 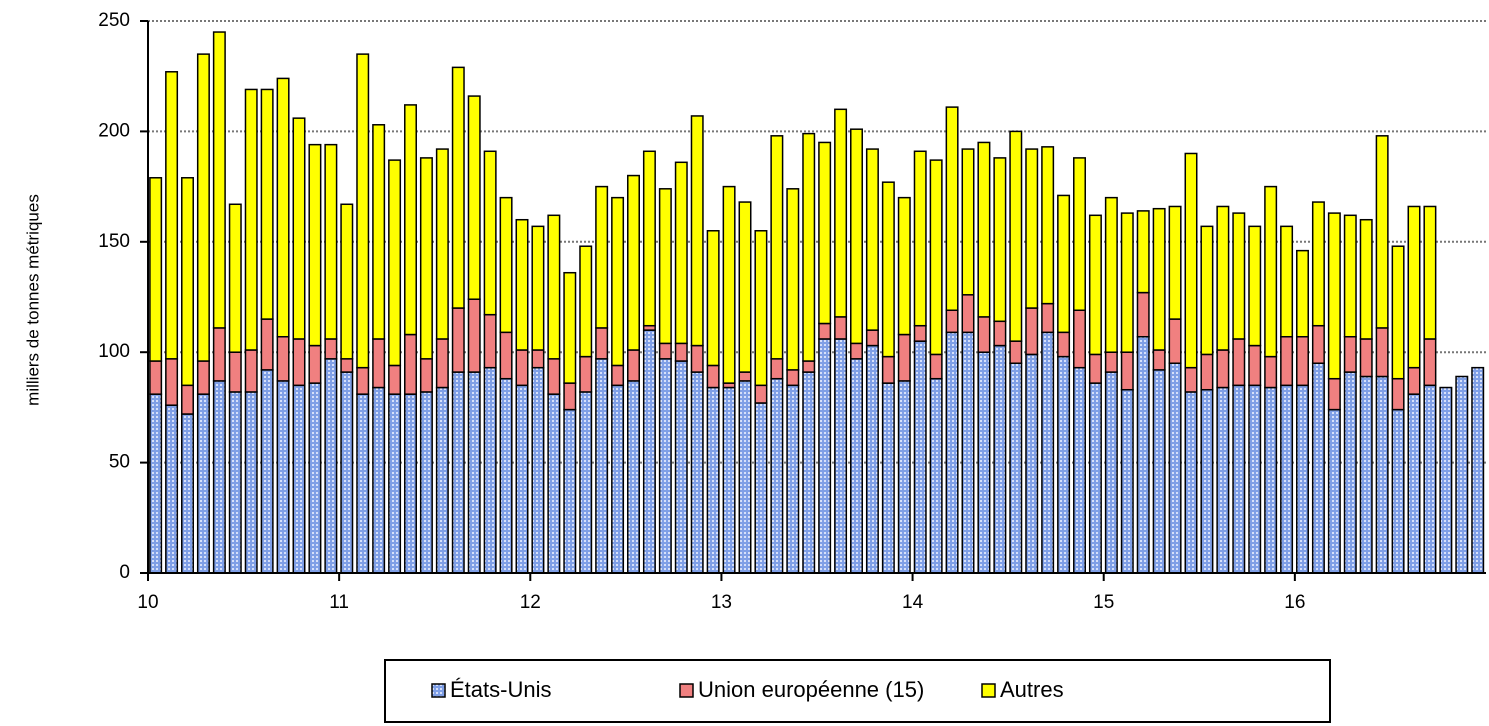 I want to click on x-tick-label: 14, so click(x=913, y=602).